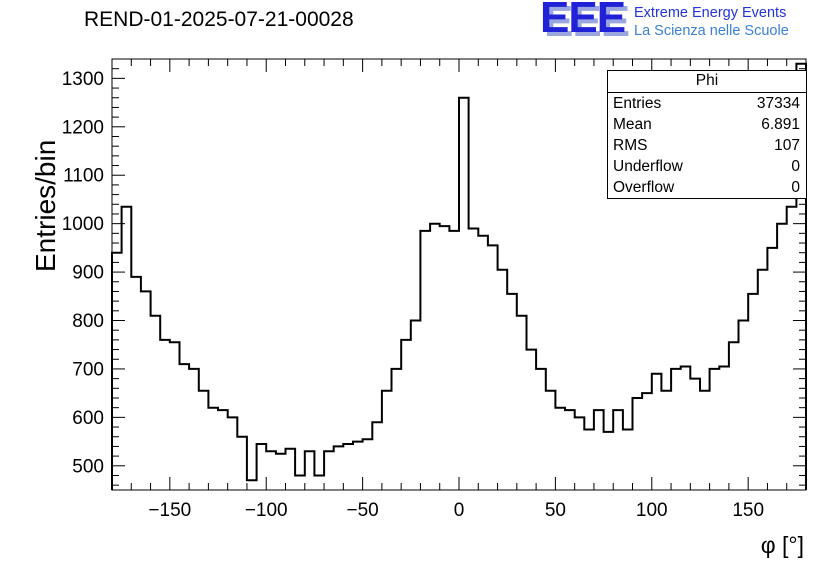 Image resolution: width=836 pixels, height=572 pixels. Describe the element at coordinates (782, 545) in the screenshot. I see `x-axis-label: φ [°]` at that location.